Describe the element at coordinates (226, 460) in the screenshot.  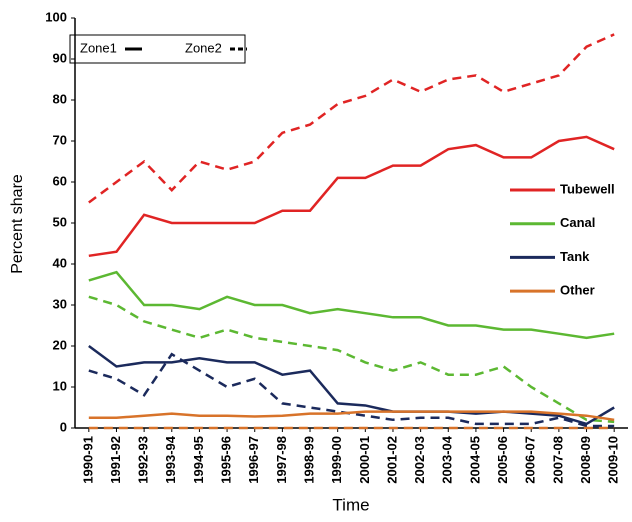
I see `x-tick-label: 1995-96` at that location.